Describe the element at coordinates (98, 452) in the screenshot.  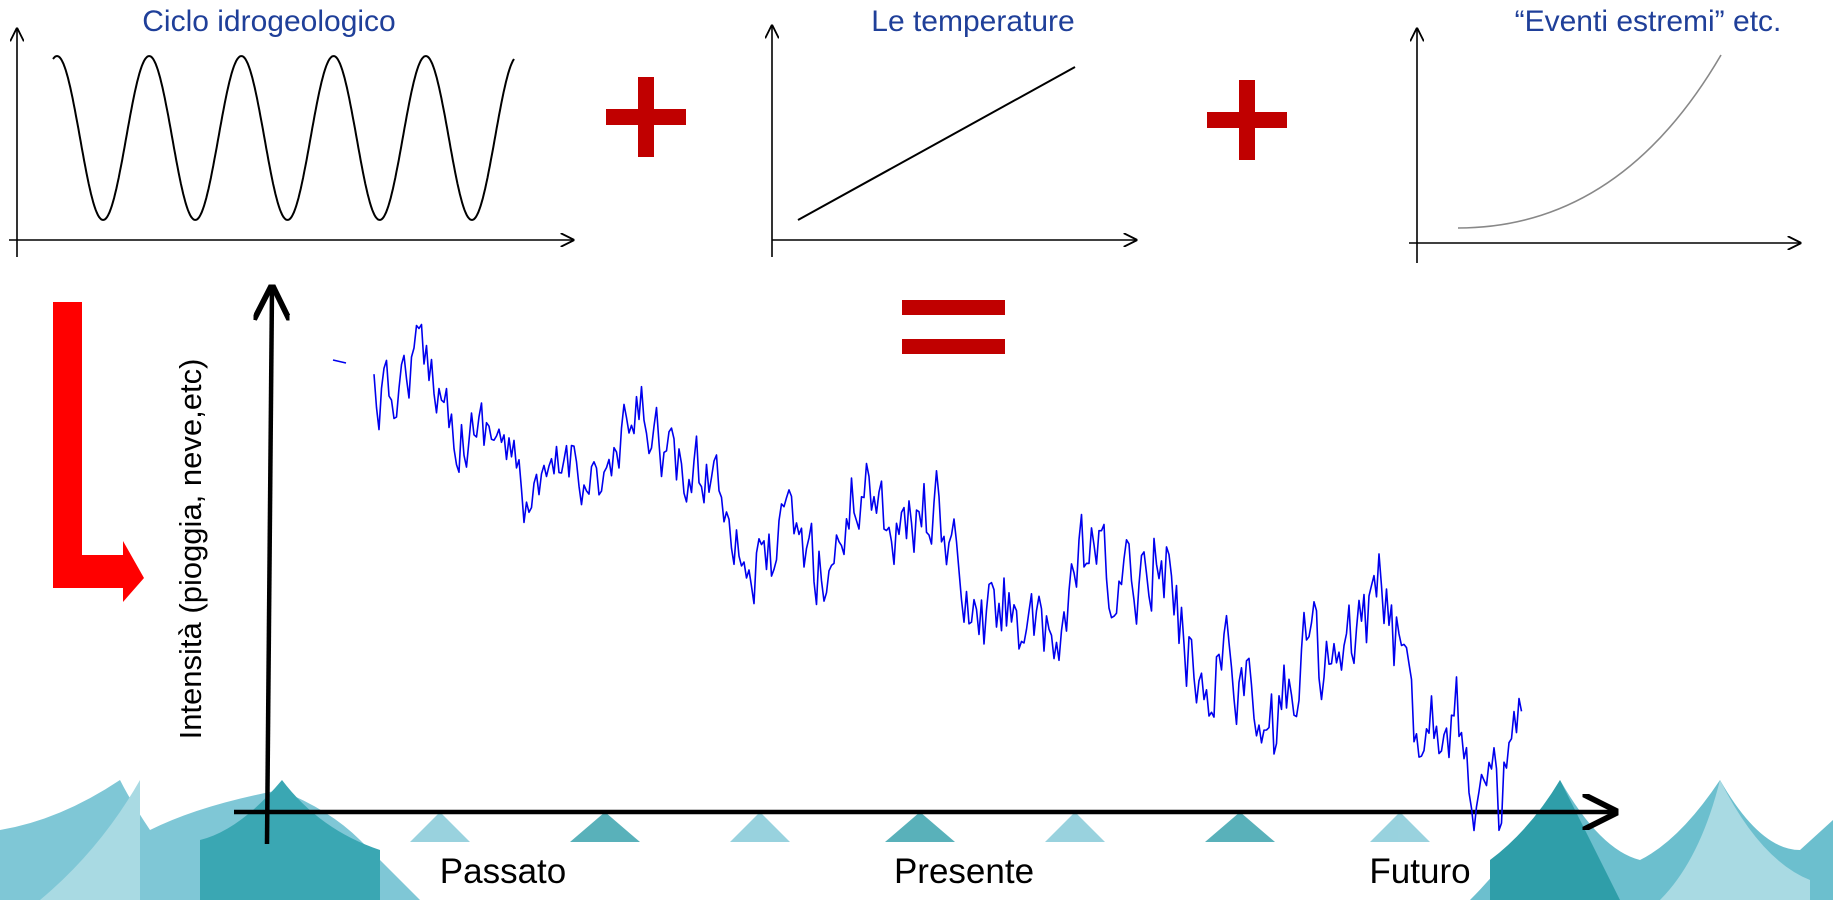
I see `result-arrow` at that location.